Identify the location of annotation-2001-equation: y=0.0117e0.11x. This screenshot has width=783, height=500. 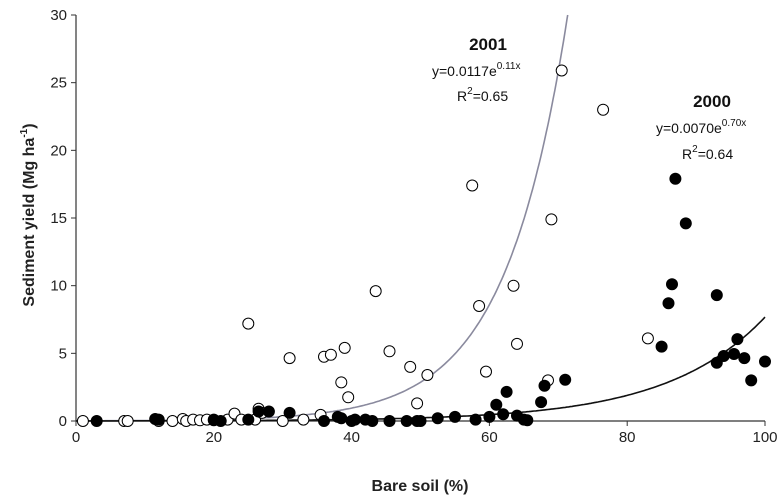
(476, 70).